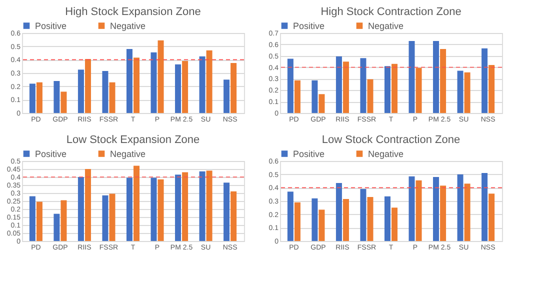 The height and width of the screenshot is (296, 550). Describe the element at coordinates (133, 140) in the screenshot. I see `chart-title: Low Stock Expansion Zone` at that location.